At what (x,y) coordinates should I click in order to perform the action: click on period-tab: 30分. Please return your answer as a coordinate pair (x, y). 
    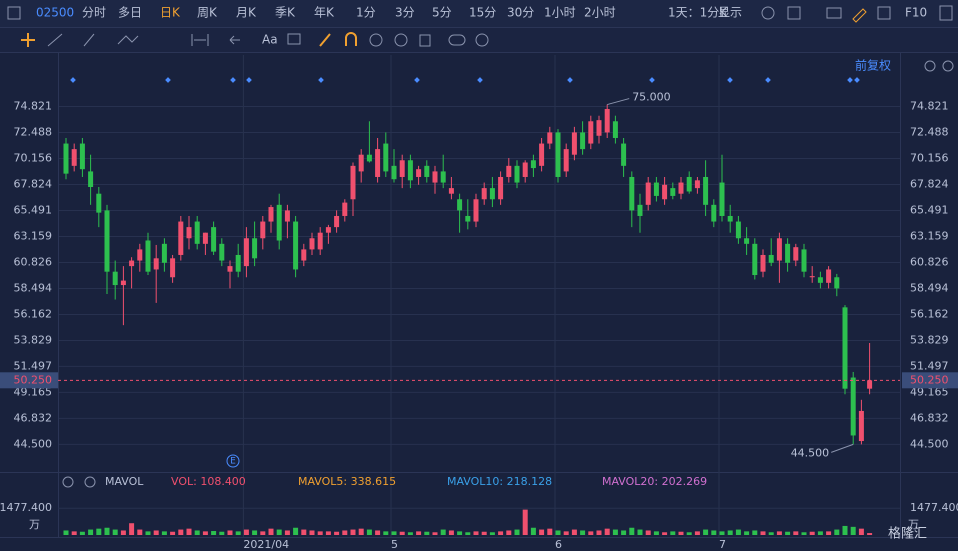
    Looking at the image, I should click on (520, 13).